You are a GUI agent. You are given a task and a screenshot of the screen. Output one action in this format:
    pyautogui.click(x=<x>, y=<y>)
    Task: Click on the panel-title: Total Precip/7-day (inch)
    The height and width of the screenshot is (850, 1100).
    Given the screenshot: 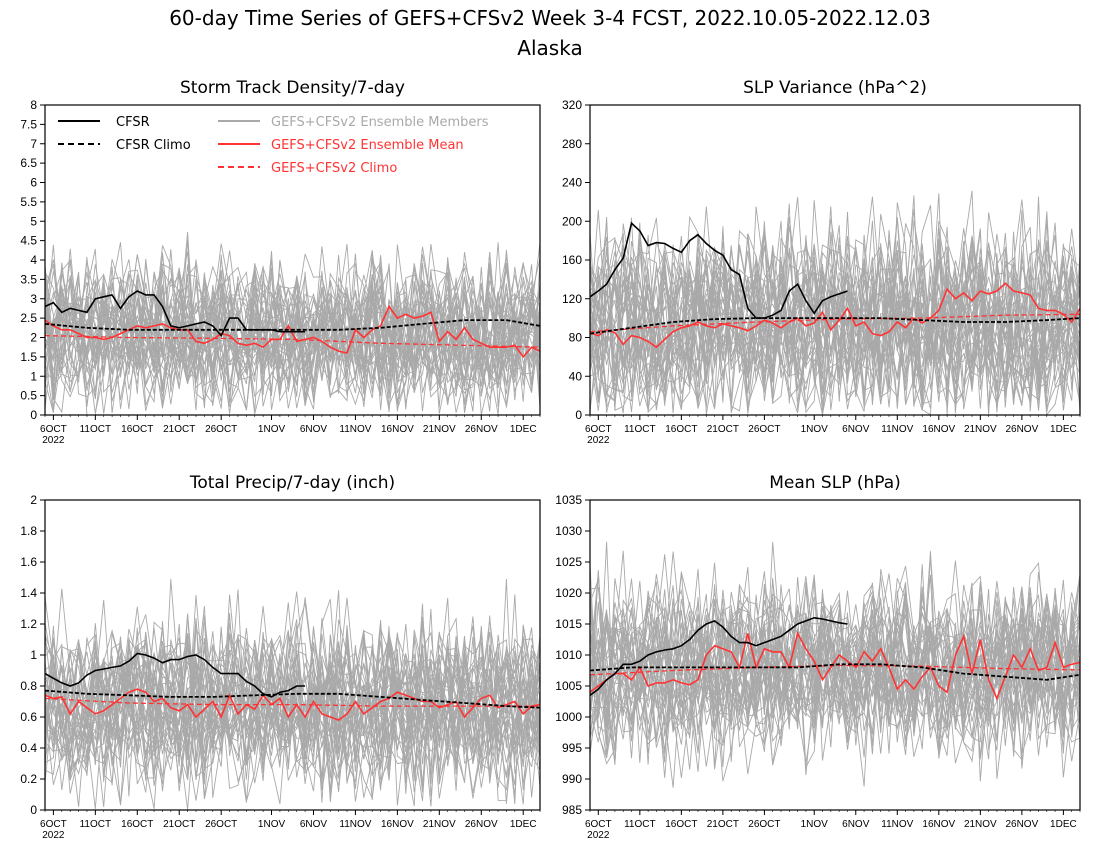 What is the action you would take?
    pyautogui.click(x=292, y=483)
    